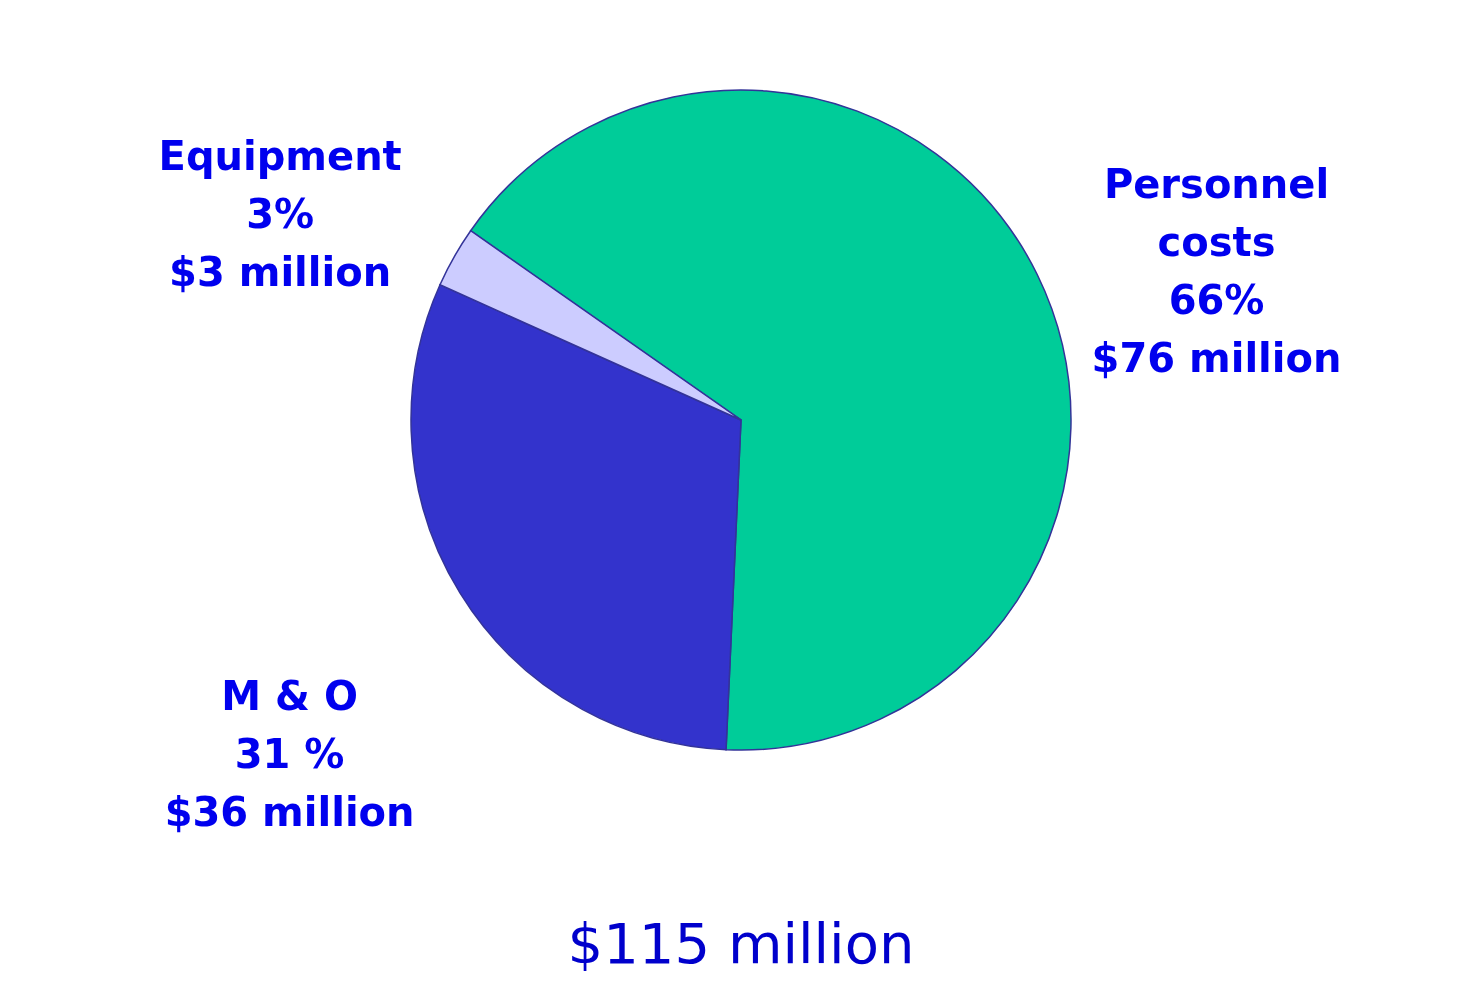  What do you see at coordinates (289, 695) in the screenshot?
I see `slice-label: M & O` at bounding box center [289, 695].